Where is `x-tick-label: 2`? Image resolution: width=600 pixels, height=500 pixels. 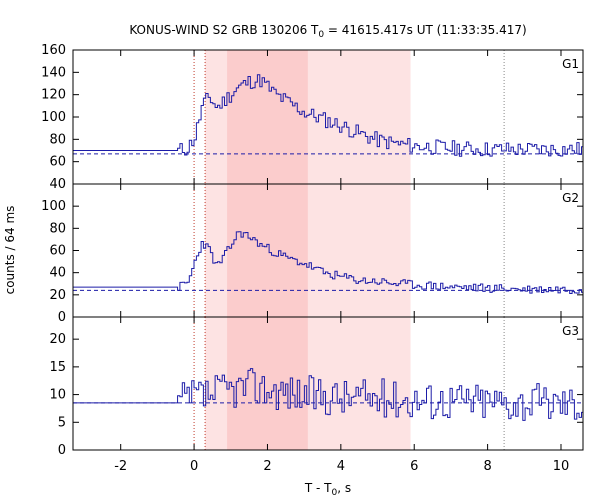 x-tick-label: 2 is located at coordinates (267, 466).